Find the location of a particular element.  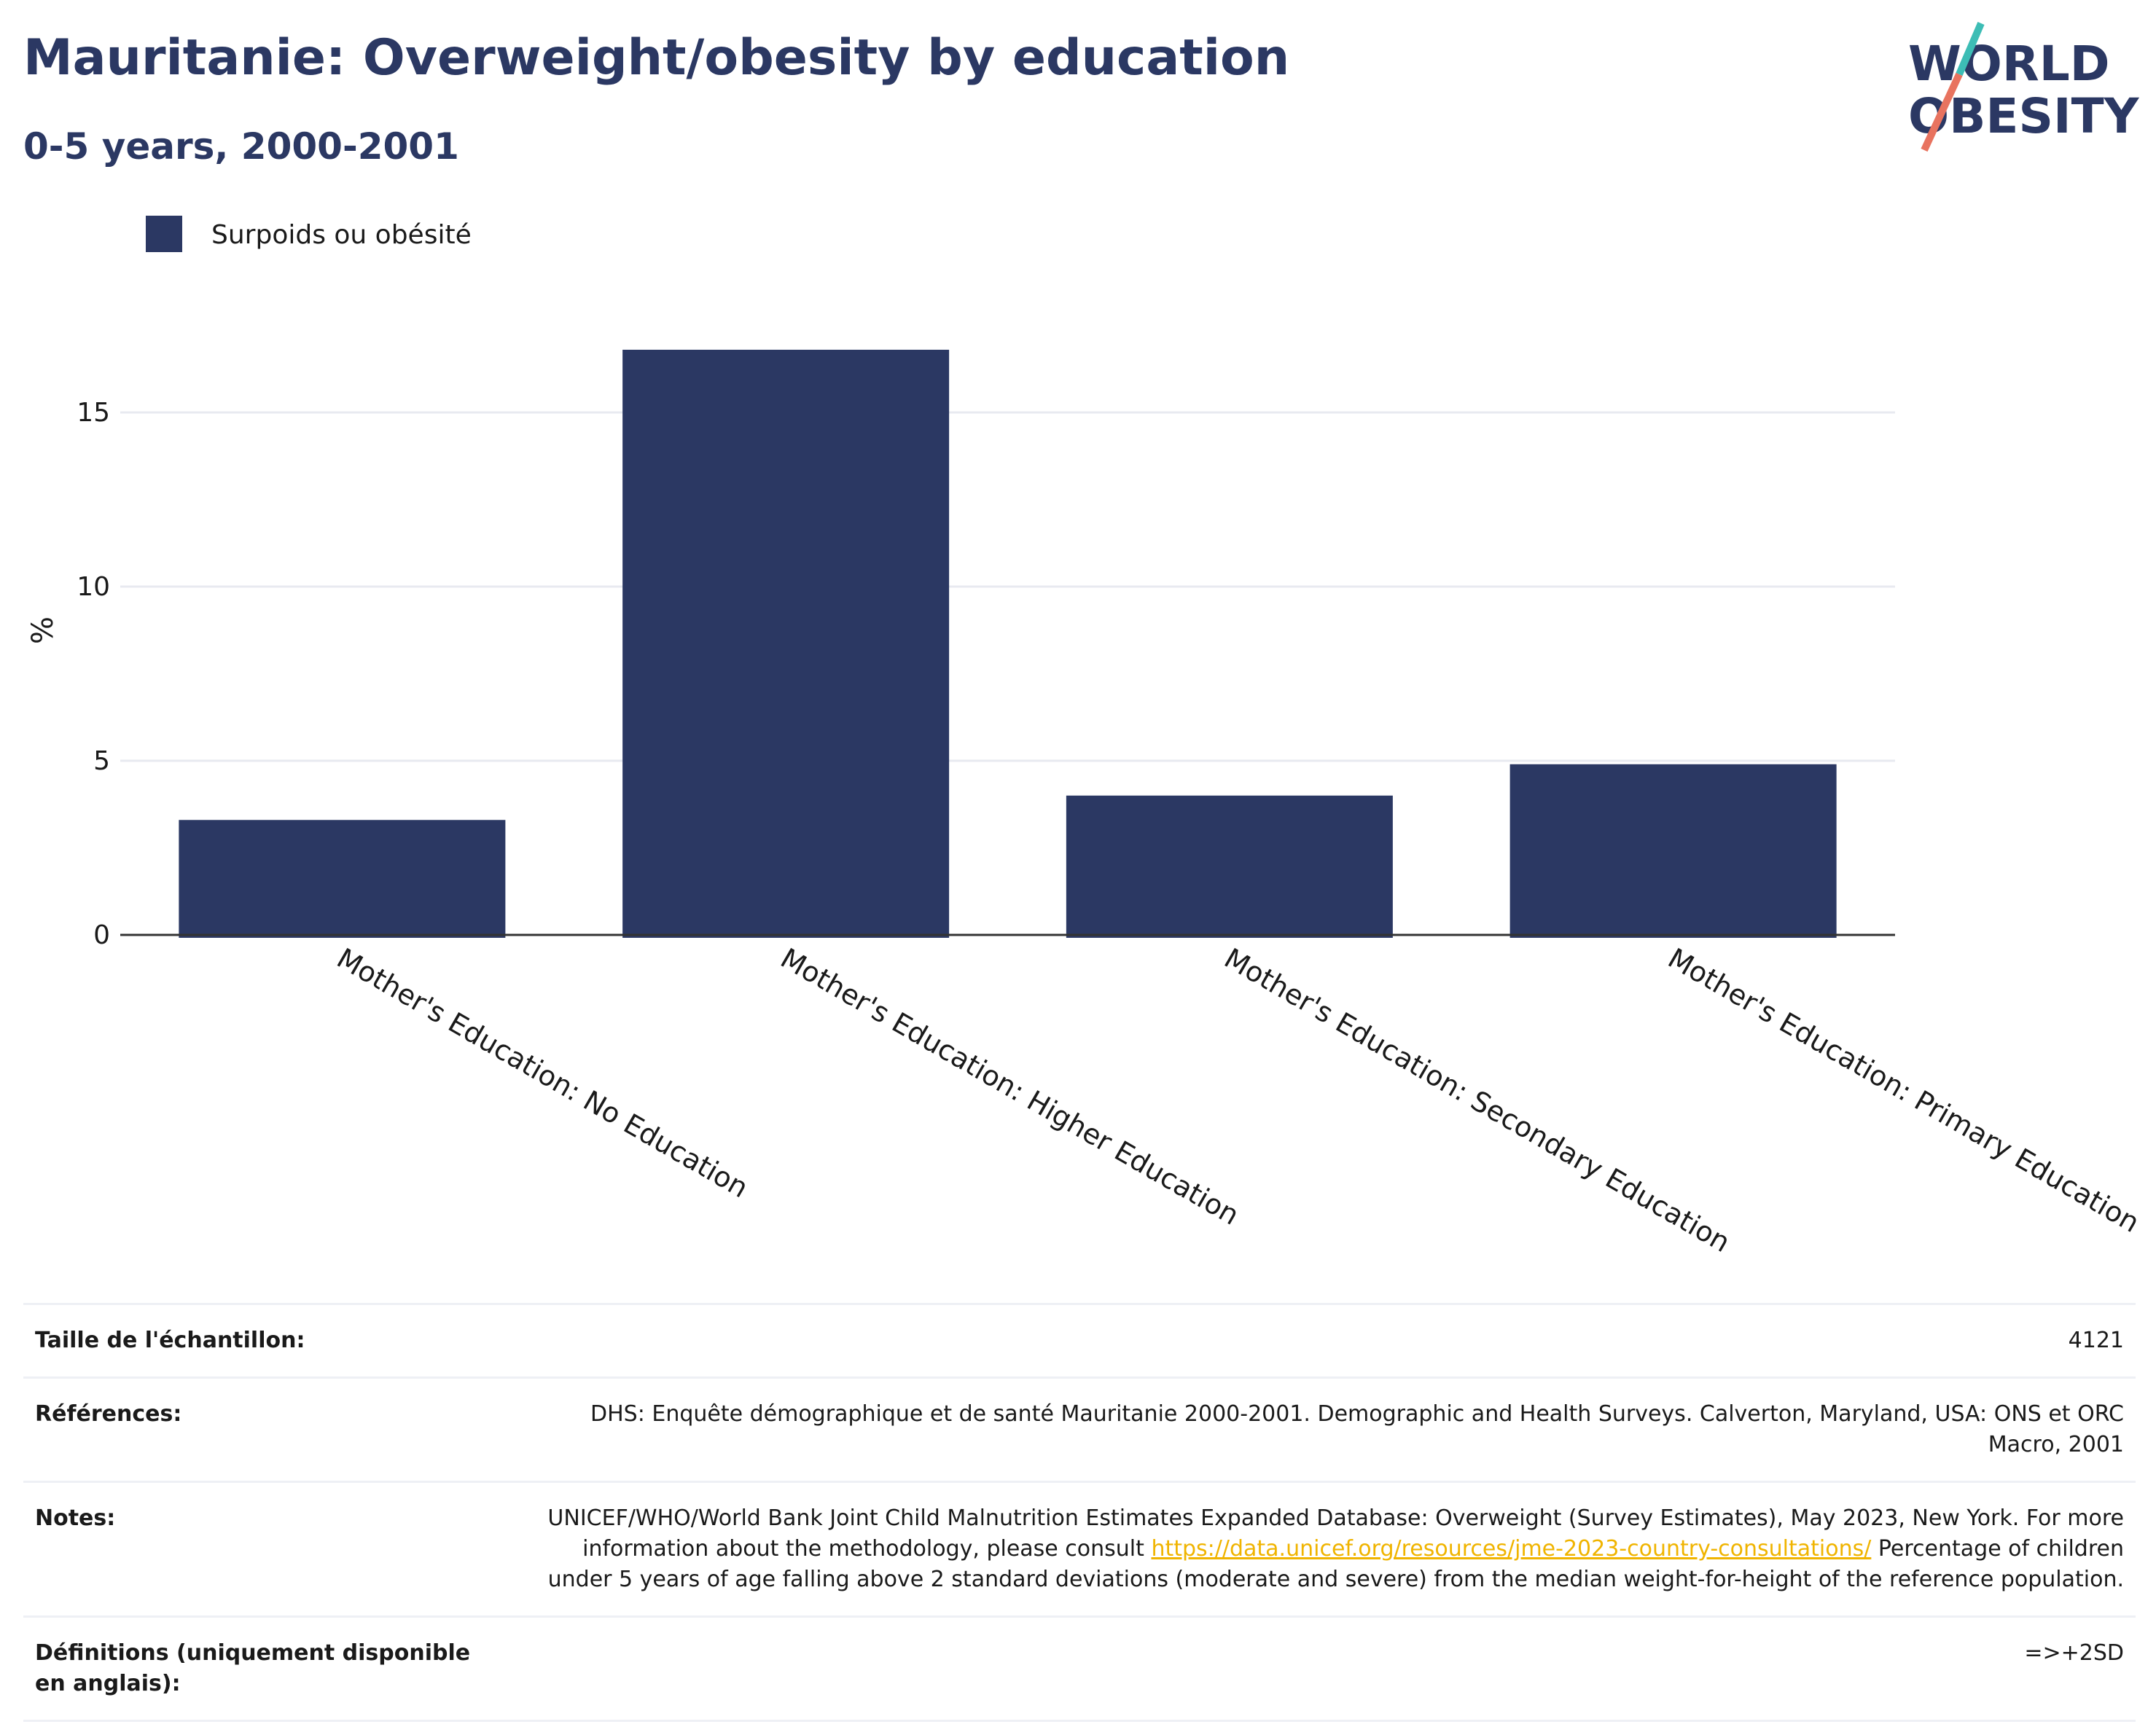

y-tick-labels: 0 5 10 15 is located at coordinates (94, 674).